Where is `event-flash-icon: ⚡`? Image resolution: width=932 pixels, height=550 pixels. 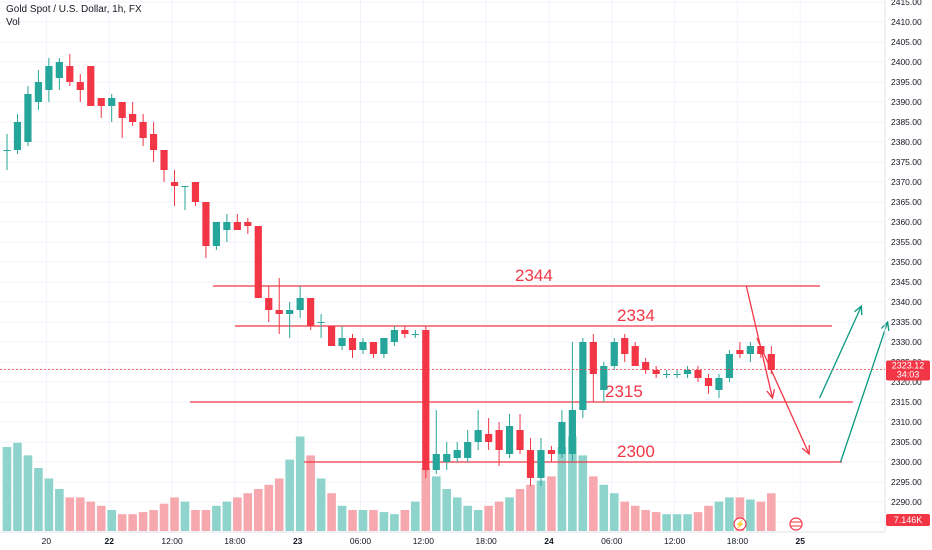 event-flash-icon: ⚡ is located at coordinates (740, 524).